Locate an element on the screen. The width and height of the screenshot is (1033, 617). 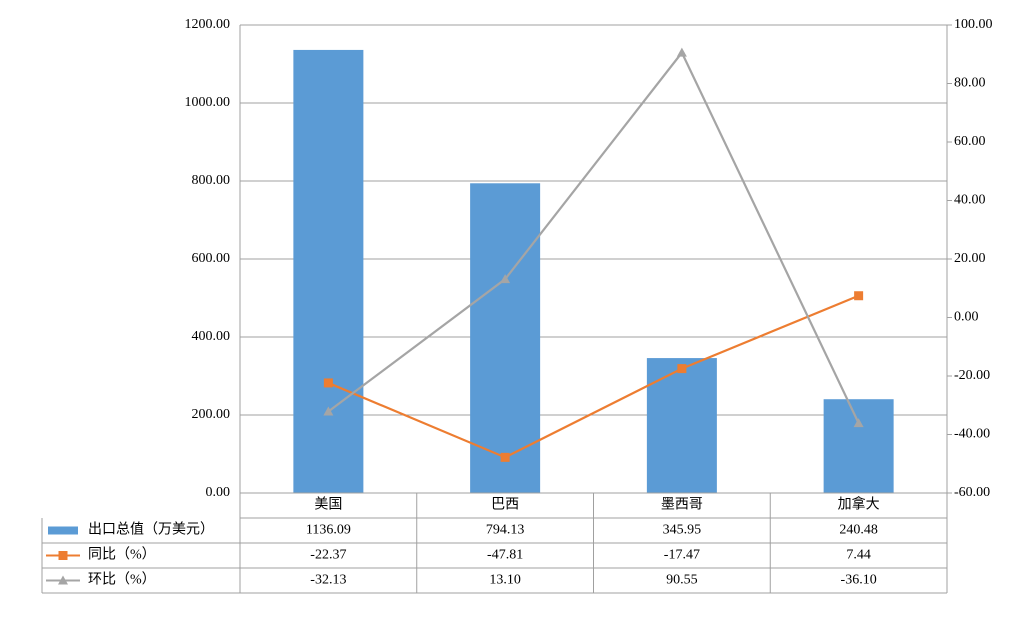
legend-label: 出口总值（万美元） is located at coordinates (151, 530).